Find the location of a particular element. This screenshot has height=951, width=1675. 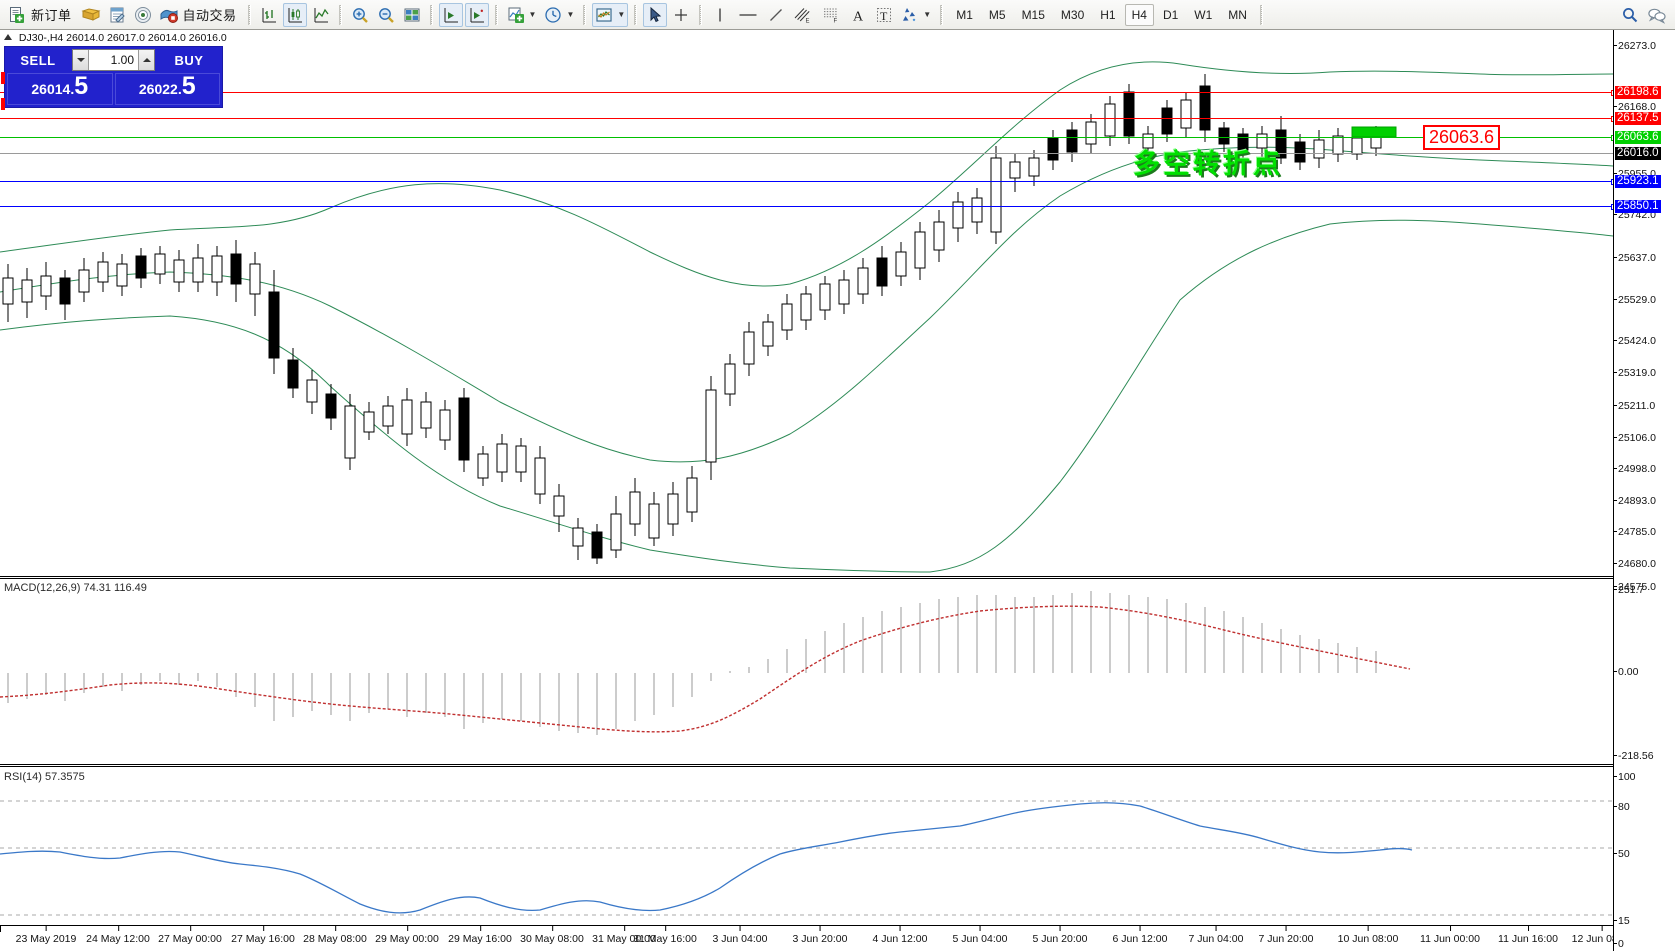

chat-button is located at coordinates (1657, 15).